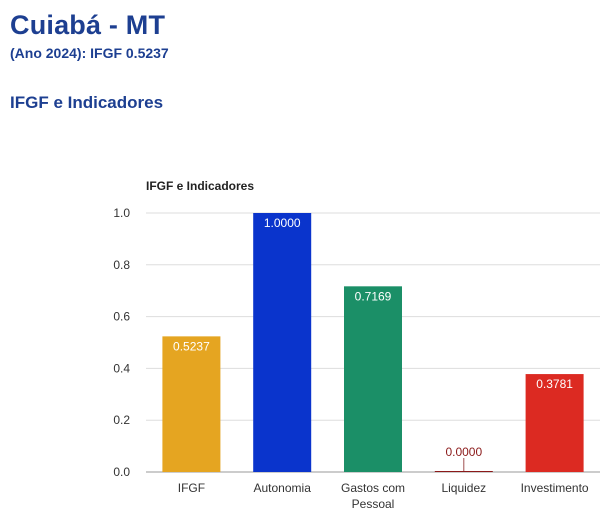 This screenshot has width=612, height=520. Describe the element at coordinates (121, 317) in the screenshot. I see `y-tick-label: 0.6` at that location.